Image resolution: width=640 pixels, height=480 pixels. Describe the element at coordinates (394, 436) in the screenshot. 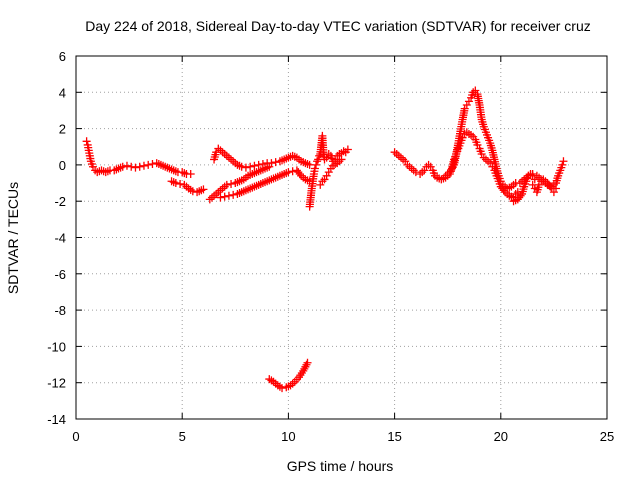

I see `x-tick-label: 15` at that location.